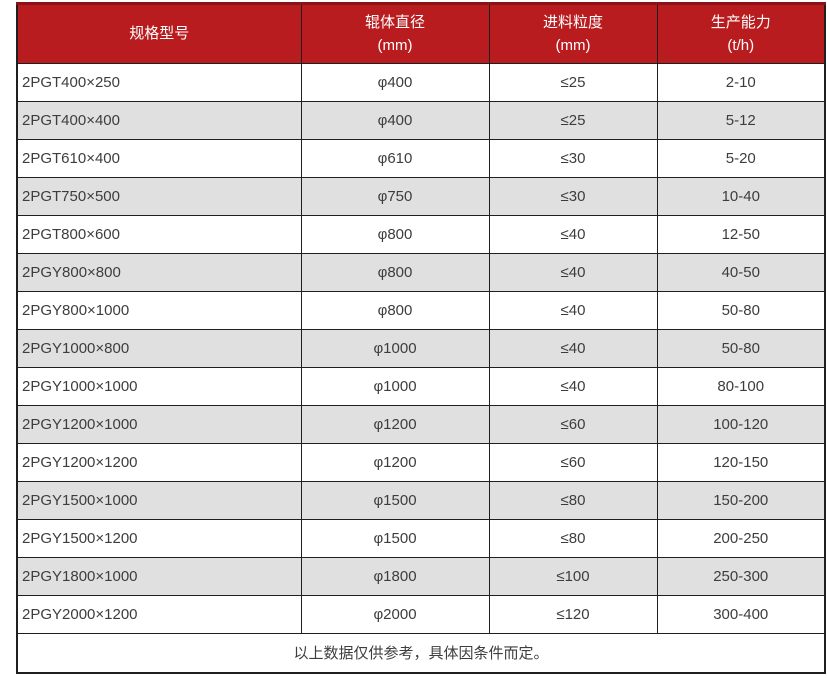 This screenshot has height=679, width=827. I want to click on model-cell: 2PGT400×400, so click(159, 120).